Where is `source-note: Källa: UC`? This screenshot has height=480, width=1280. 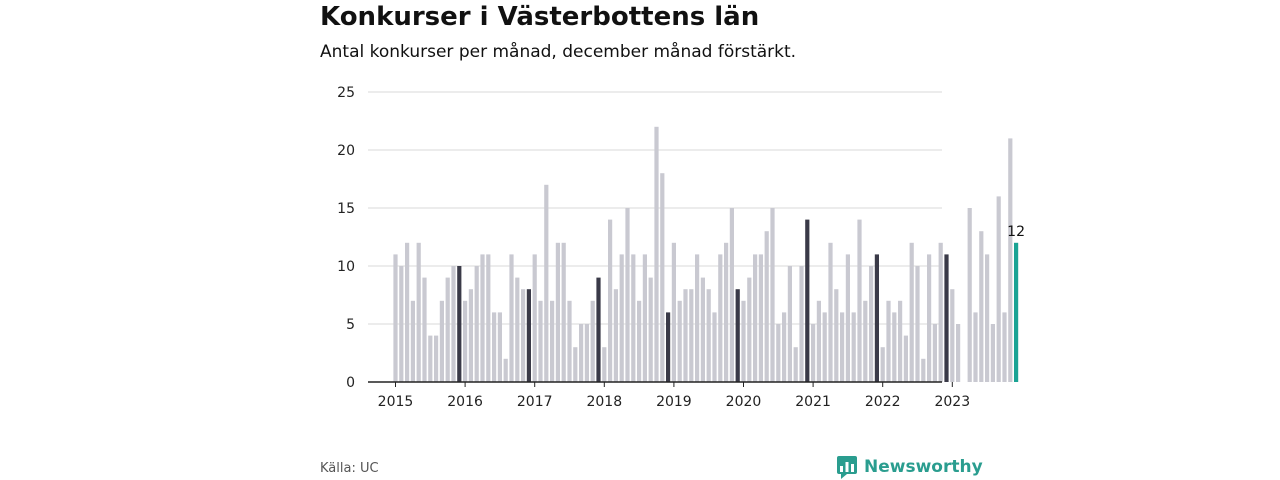
source-note: Källa: UC is located at coordinates (349, 468).